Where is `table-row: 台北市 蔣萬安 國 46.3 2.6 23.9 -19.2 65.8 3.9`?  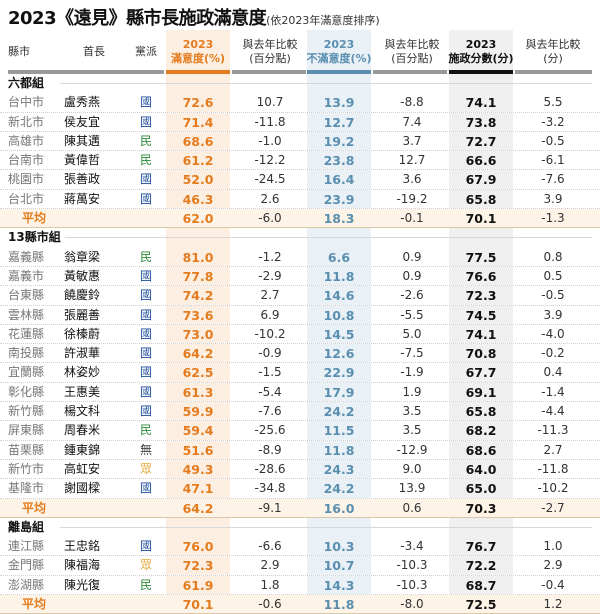
table-row: 台北市 蔣萬安 國 46.3 2.6 23.9 -19.2 65.8 3.9 is located at coordinates (300, 199).